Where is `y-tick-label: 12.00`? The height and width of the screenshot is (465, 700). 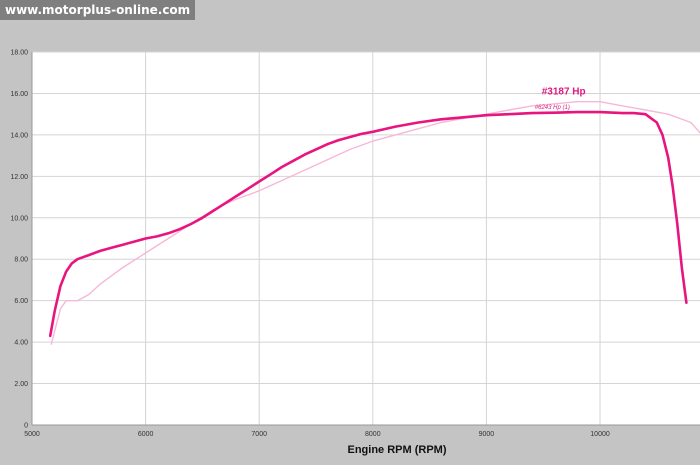 y-tick-label: 12.00 is located at coordinates (19, 177).